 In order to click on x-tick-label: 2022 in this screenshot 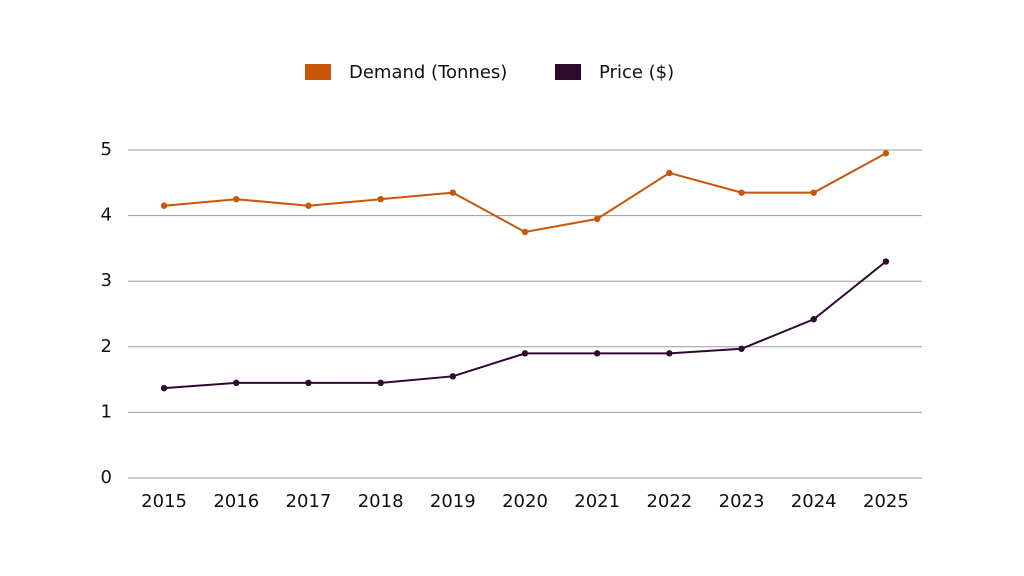, I will do `click(669, 501)`.